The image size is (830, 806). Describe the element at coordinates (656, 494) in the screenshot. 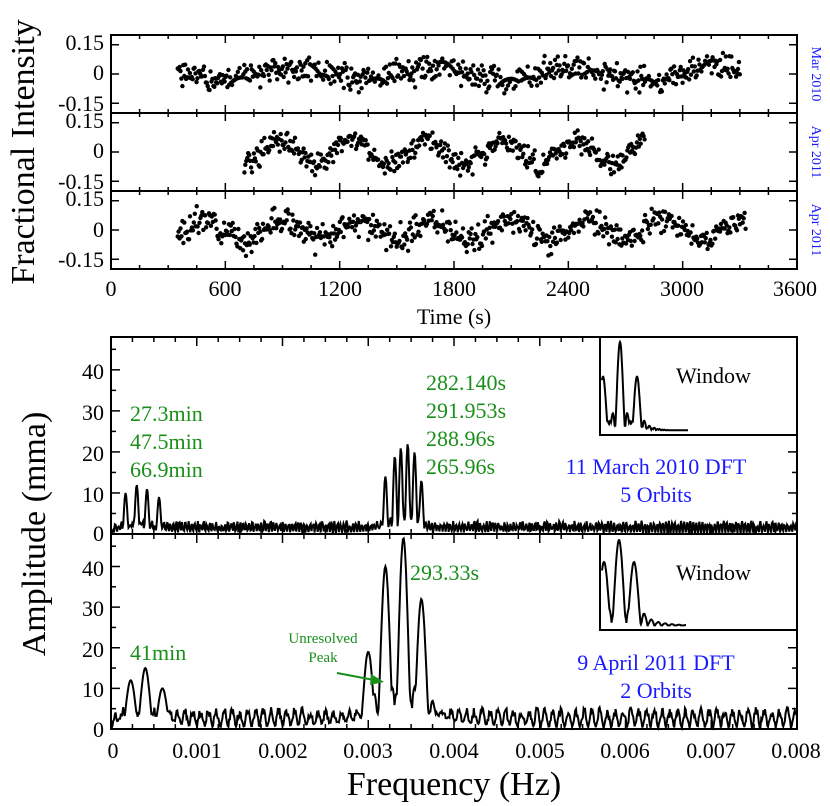

I see `upper-dft-orbits: 5 Orbits` at that location.